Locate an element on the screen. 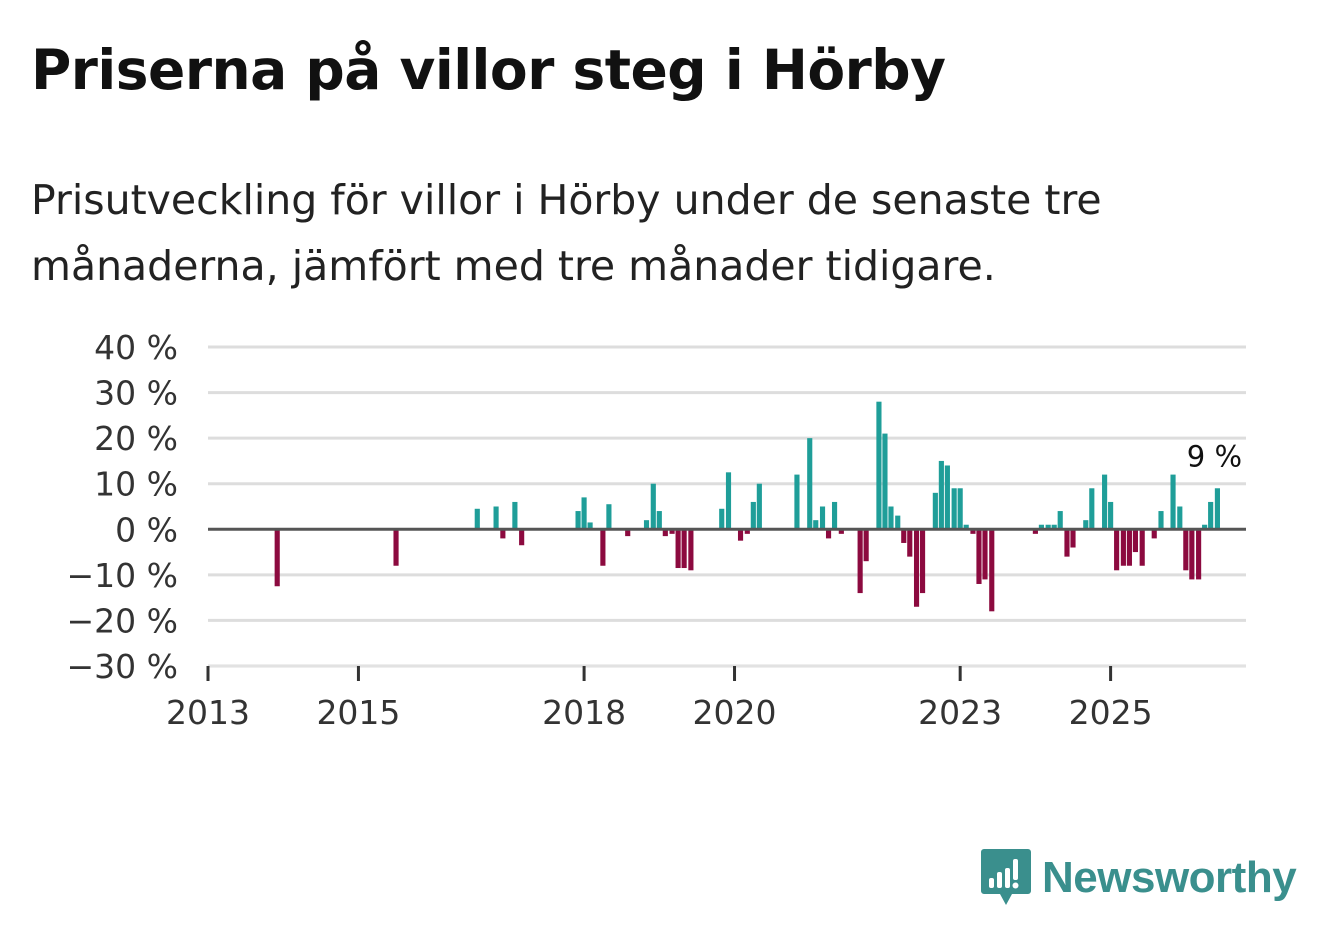 Image resolution: width=1322 pixels, height=939 pixels. last-value-label: 9 % is located at coordinates (1214, 456).